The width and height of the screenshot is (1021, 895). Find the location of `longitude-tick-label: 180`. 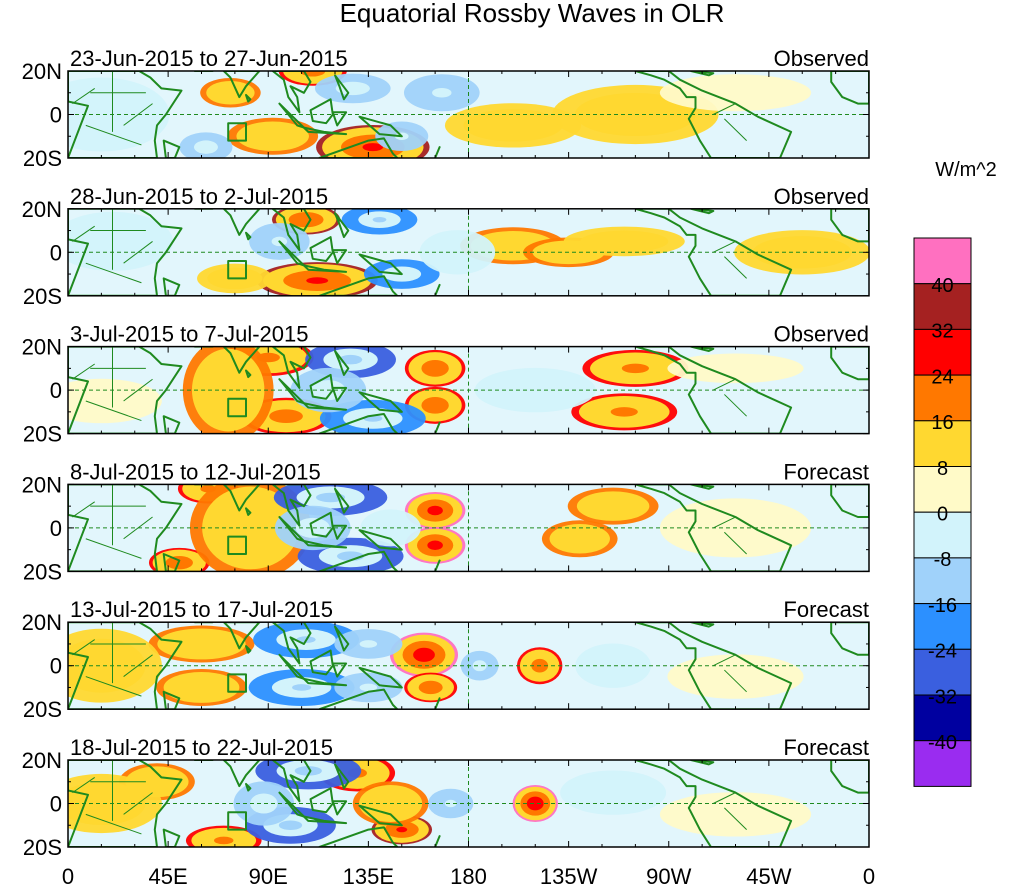

longitude-tick-label: 180 is located at coordinates (468, 876).